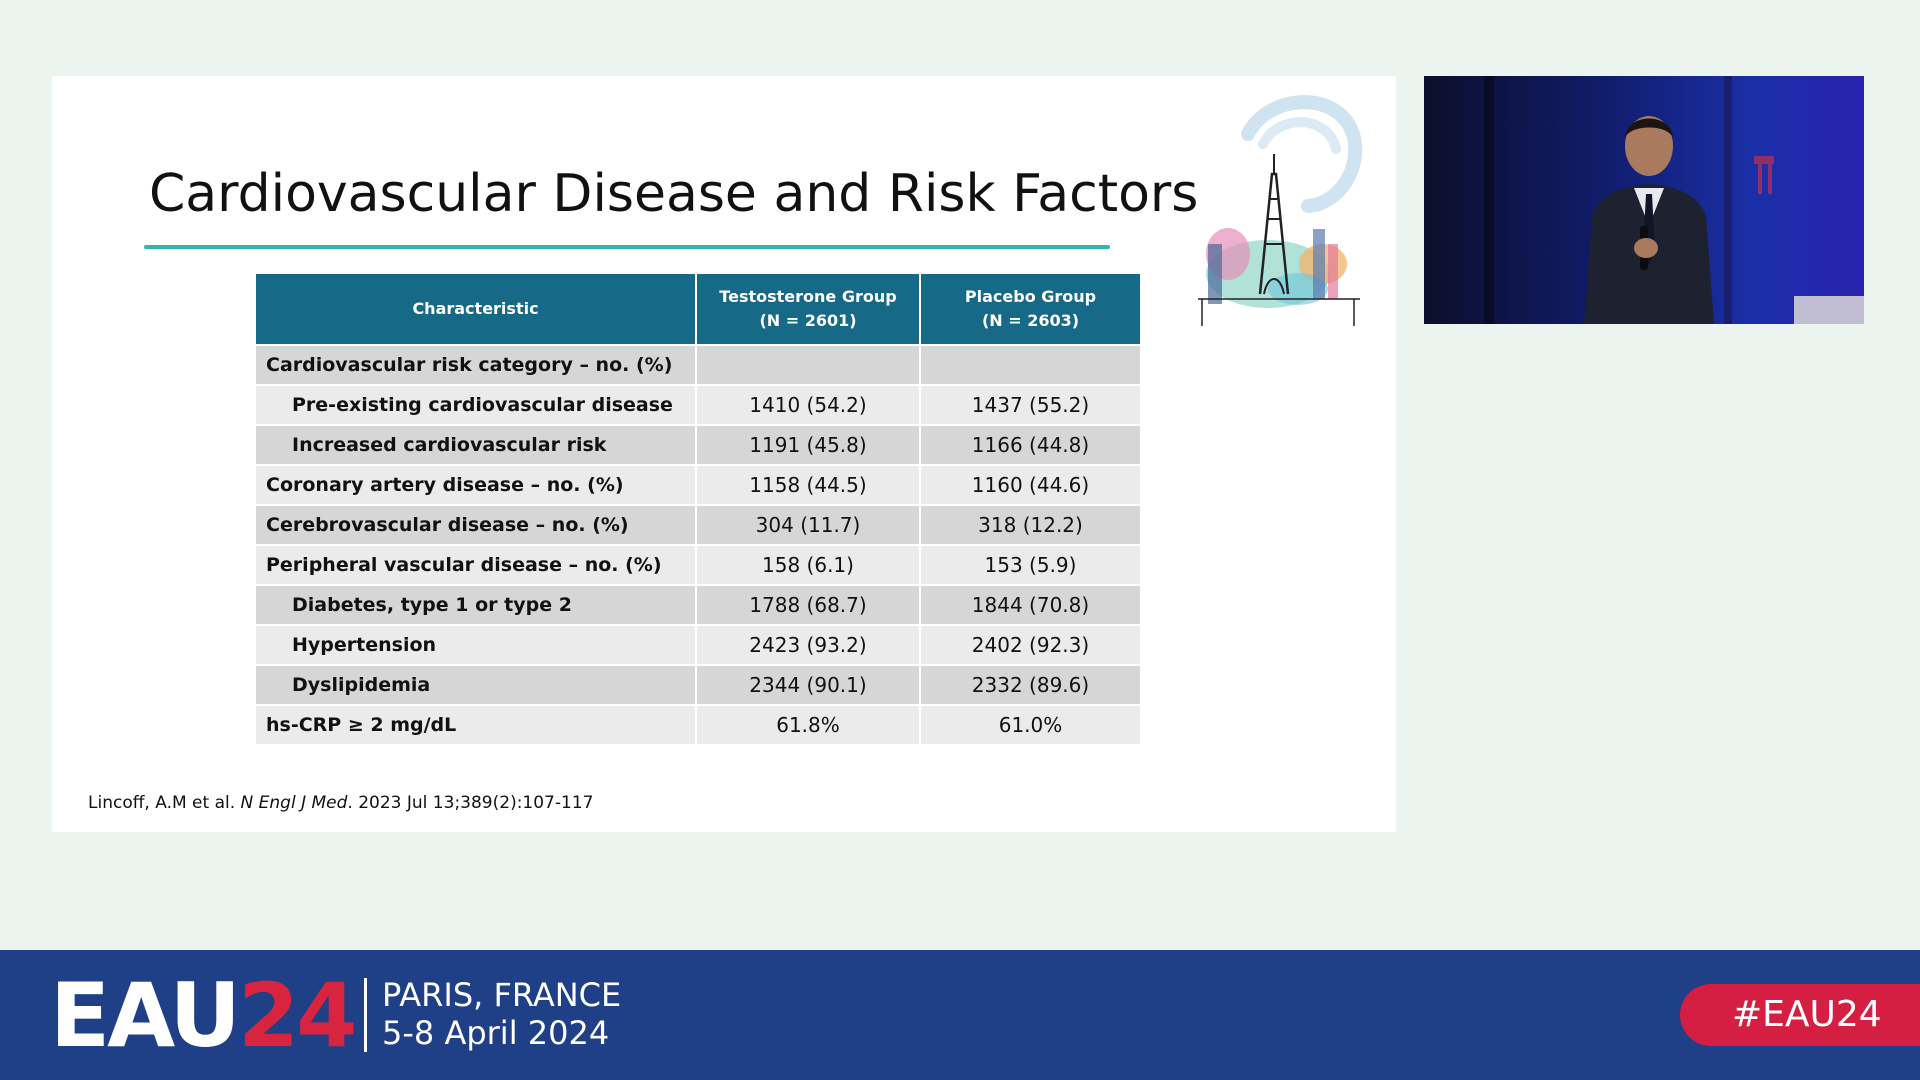 This screenshot has height=1080, width=1920. What do you see at coordinates (476, 364) in the screenshot?
I see `row-label: Cardiovascular risk category – no. (%)` at bounding box center [476, 364].